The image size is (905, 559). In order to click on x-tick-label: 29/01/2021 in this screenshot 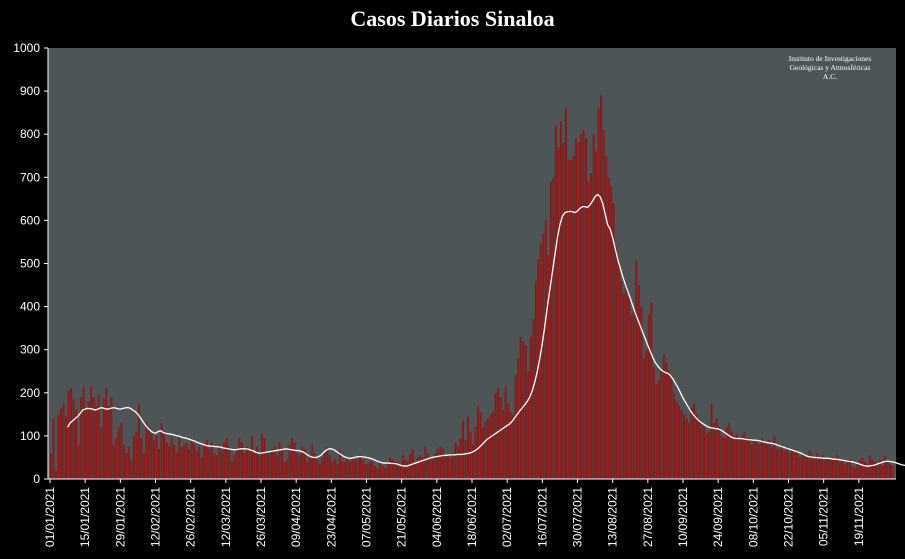, I will do `click(120, 517)`.